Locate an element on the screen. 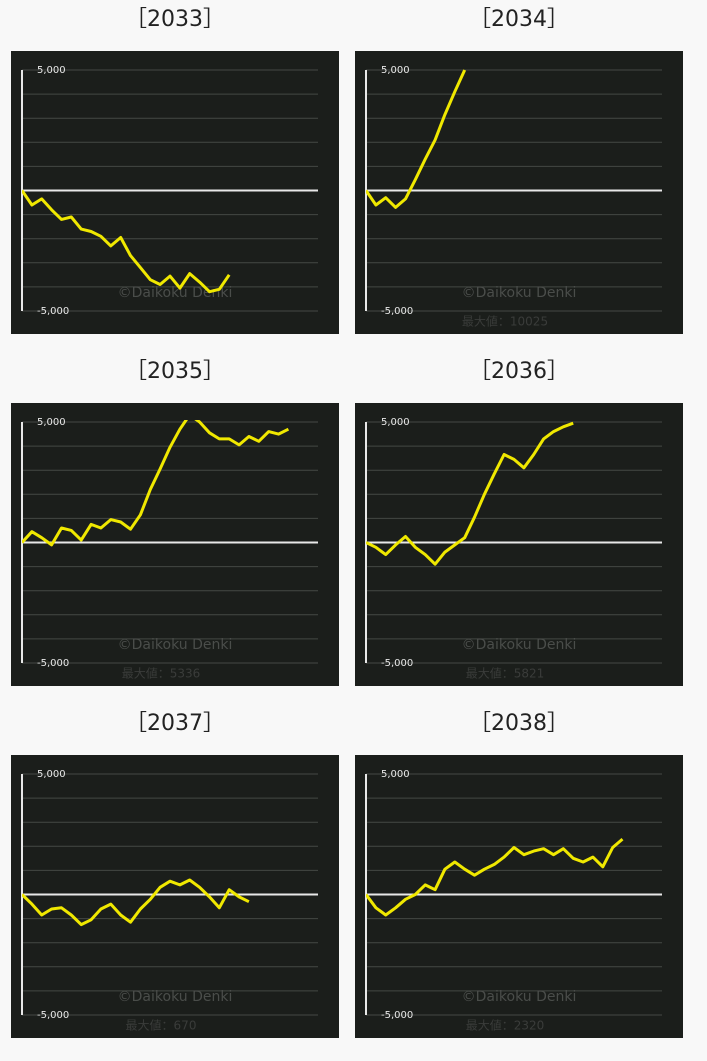 This screenshot has width=707, height=1061. chart: 5,000 -5,000 ©Daikoku Denki 最大値：10025 is located at coordinates (519, 192).